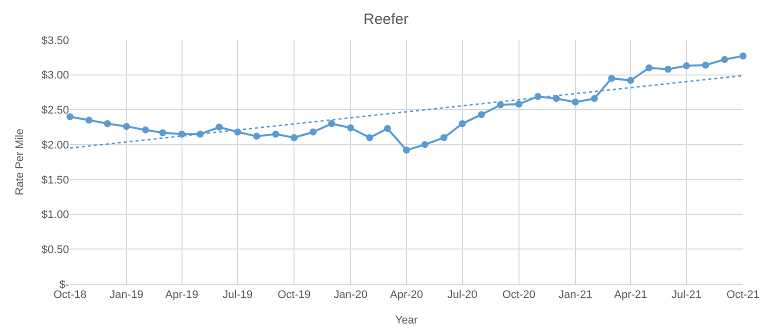  What do you see at coordinates (70, 295) in the screenshot?
I see `x-tick-label: Oct-18` at bounding box center [70, 295].